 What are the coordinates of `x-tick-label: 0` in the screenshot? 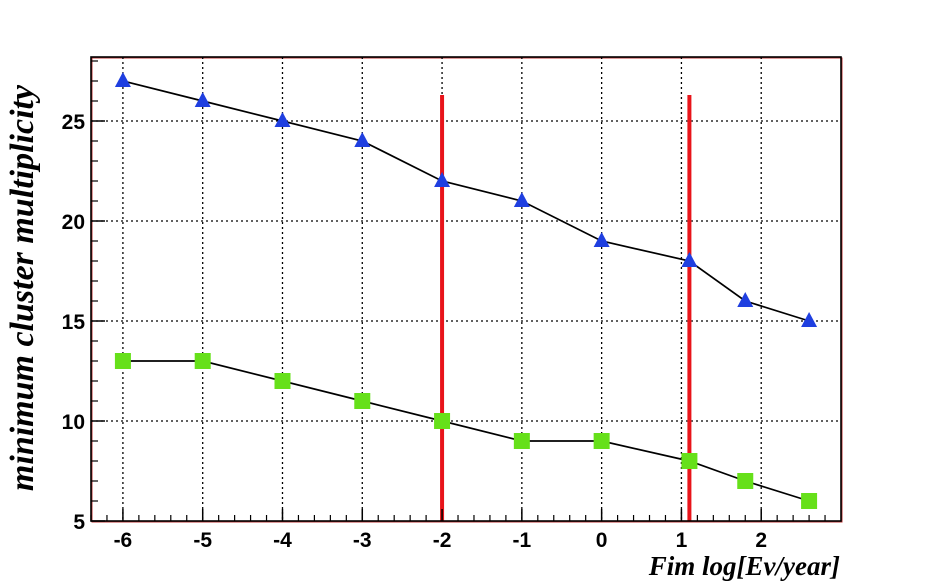 It's located at (602, 540).